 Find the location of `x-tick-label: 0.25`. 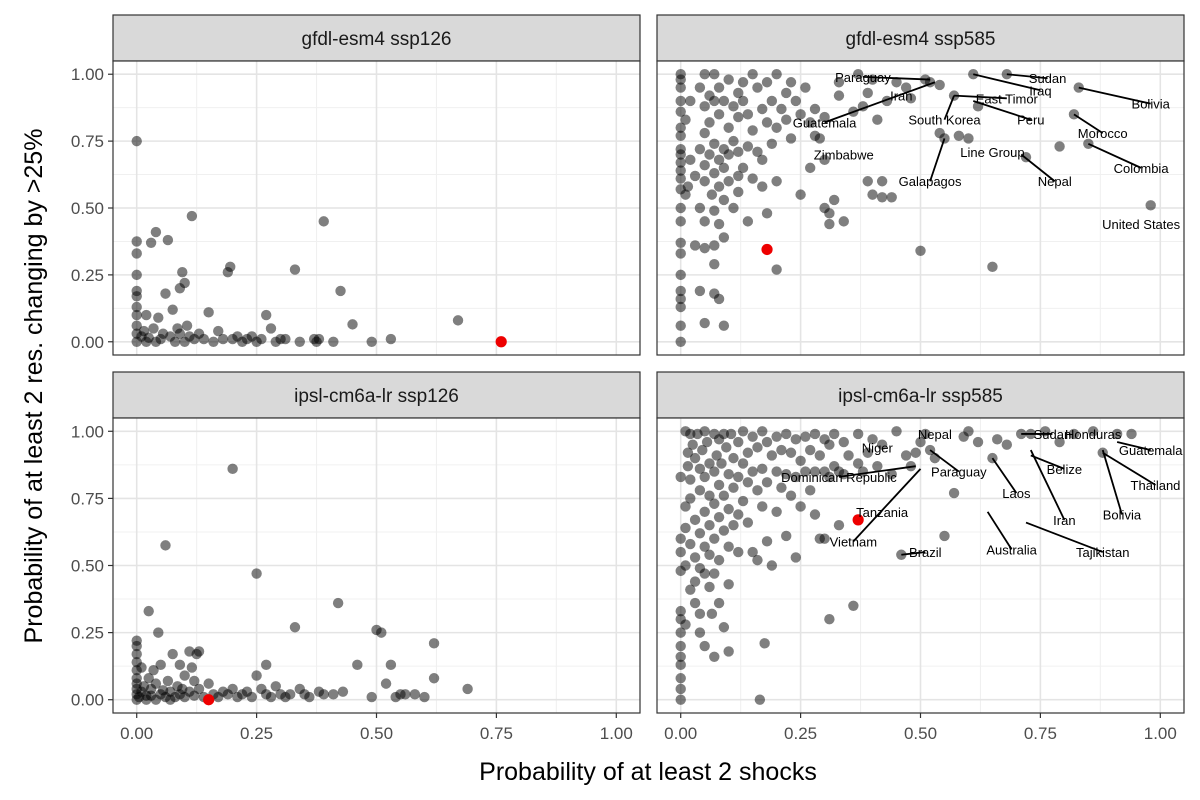

x-tick-label: 0.25 is located at coordinates (256, 733).